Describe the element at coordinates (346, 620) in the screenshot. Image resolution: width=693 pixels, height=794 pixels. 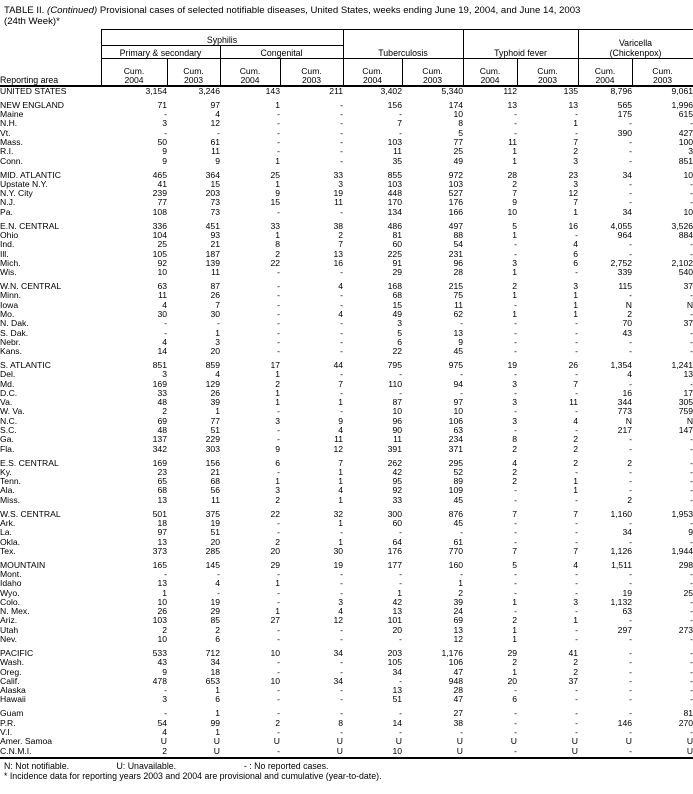
I see `table-row: Ariz. 103 85 27 12 101 69 2 1 - -` at that location.